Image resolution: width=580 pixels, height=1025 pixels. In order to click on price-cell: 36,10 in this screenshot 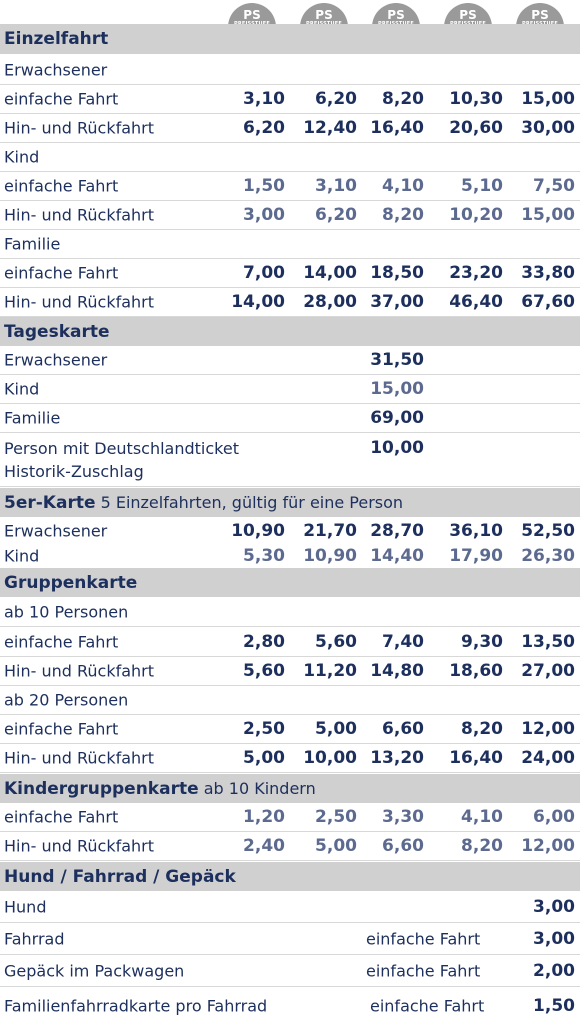, I will do `click(476, 530)`.